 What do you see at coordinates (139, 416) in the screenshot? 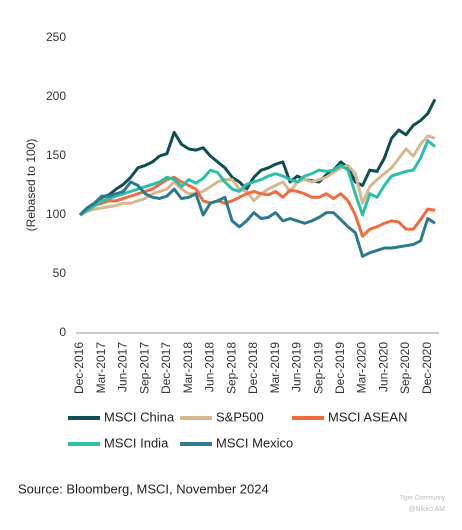
I see `legend-label: MSCI China` at bounding box center [139, 416].